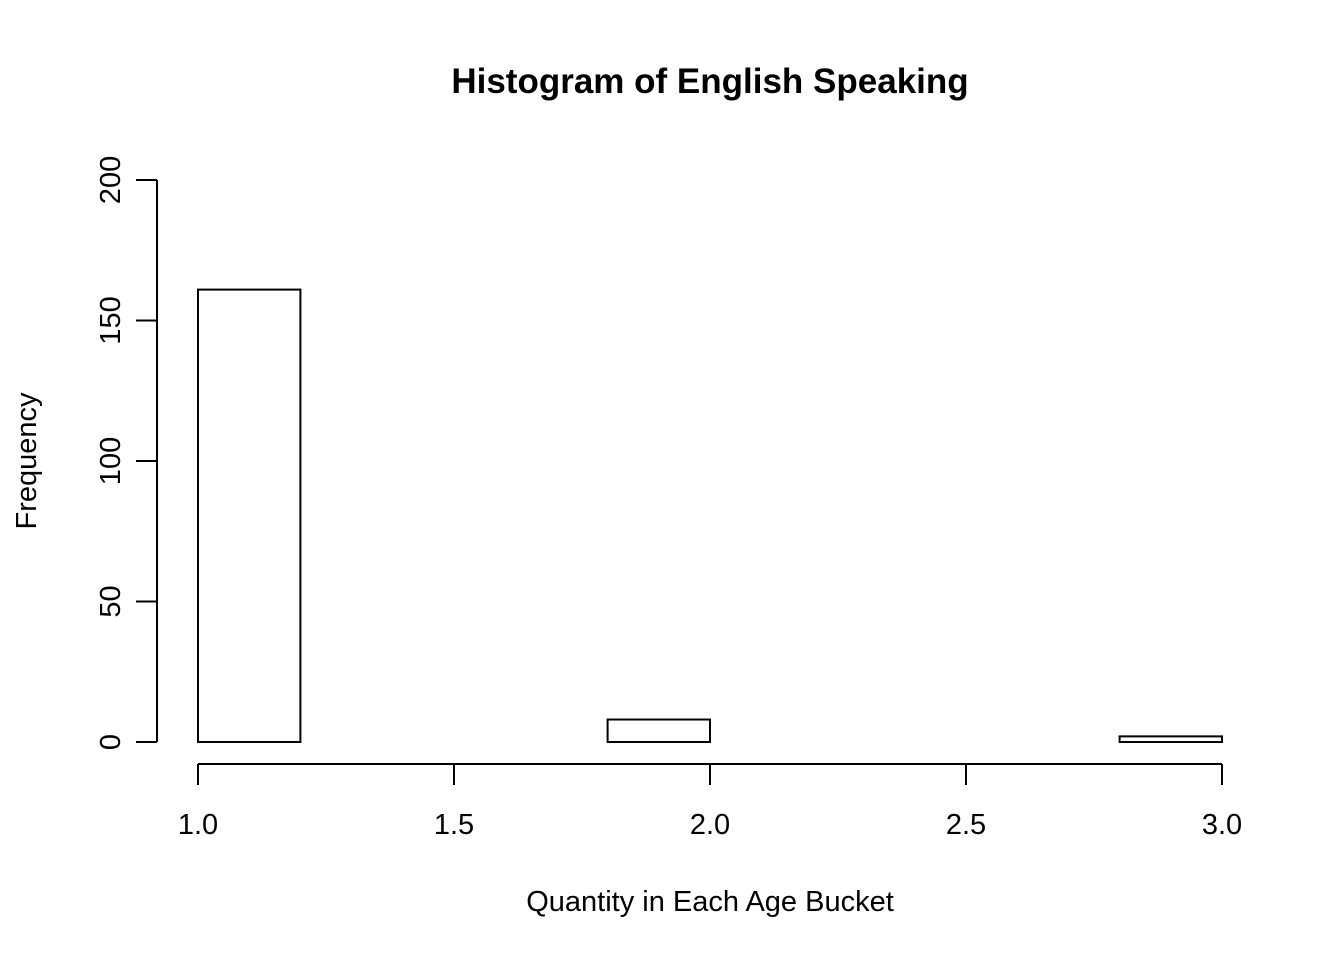 Image resolution: width=1344 pixels, height=960 pixels. I want to click on x-axis-label: Quantity in Each Age Bucket, so click(710, 902).